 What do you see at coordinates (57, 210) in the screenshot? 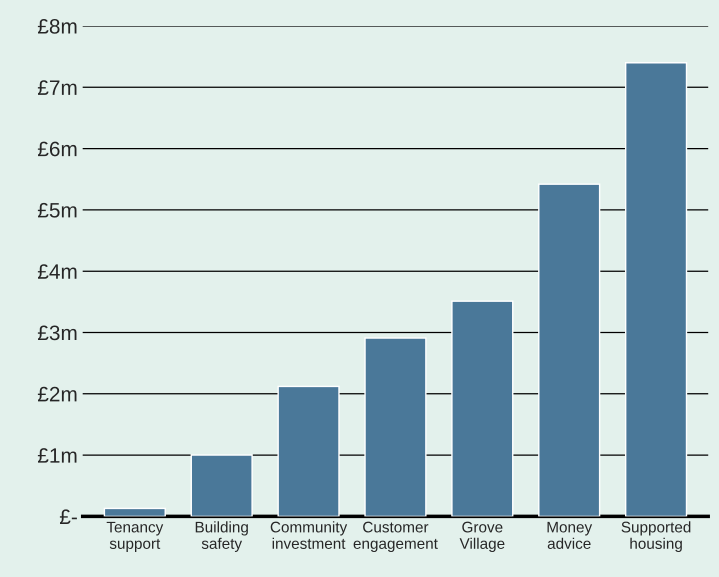
I see `y-tick-label: £5m` at bounding box center [57, 210].